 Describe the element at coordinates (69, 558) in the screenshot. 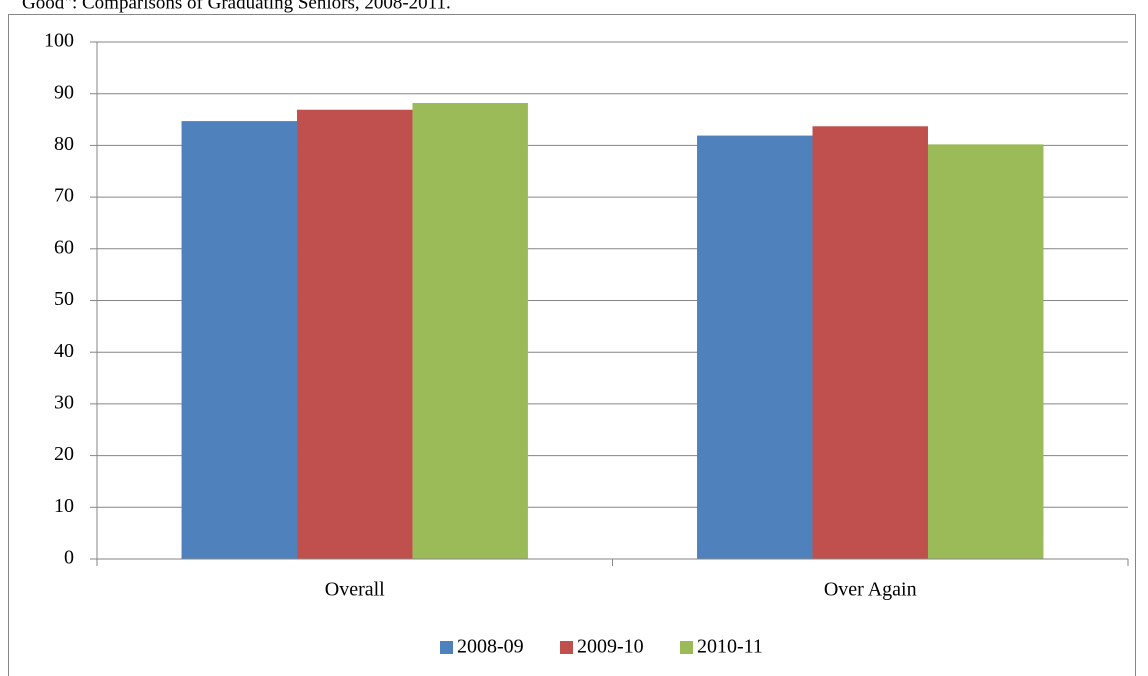

I see `y-tick-label: 0` at that location.